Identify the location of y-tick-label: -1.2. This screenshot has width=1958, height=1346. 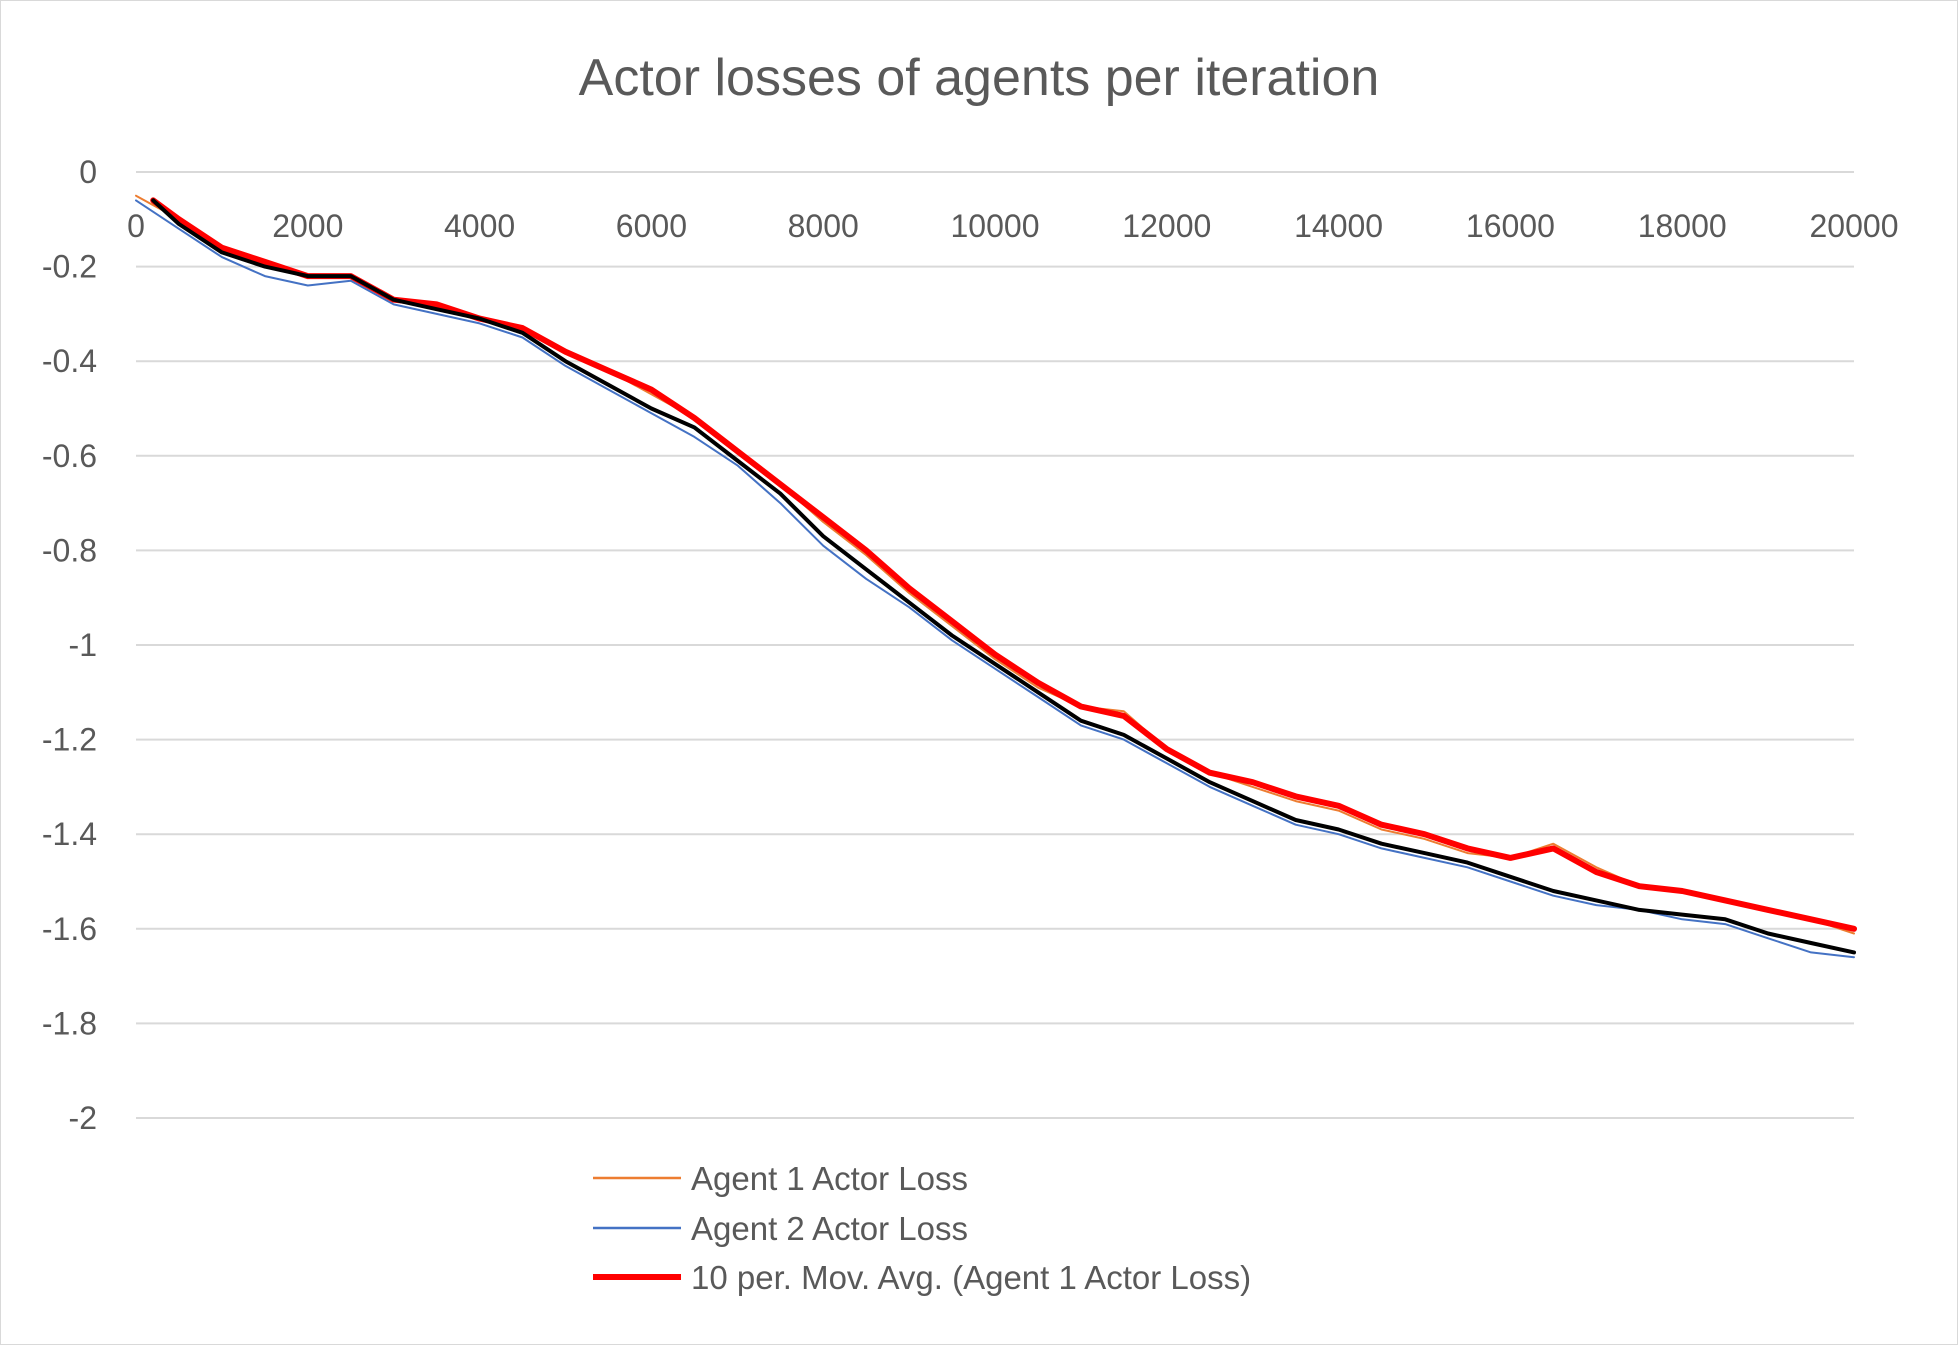
(69, 740).